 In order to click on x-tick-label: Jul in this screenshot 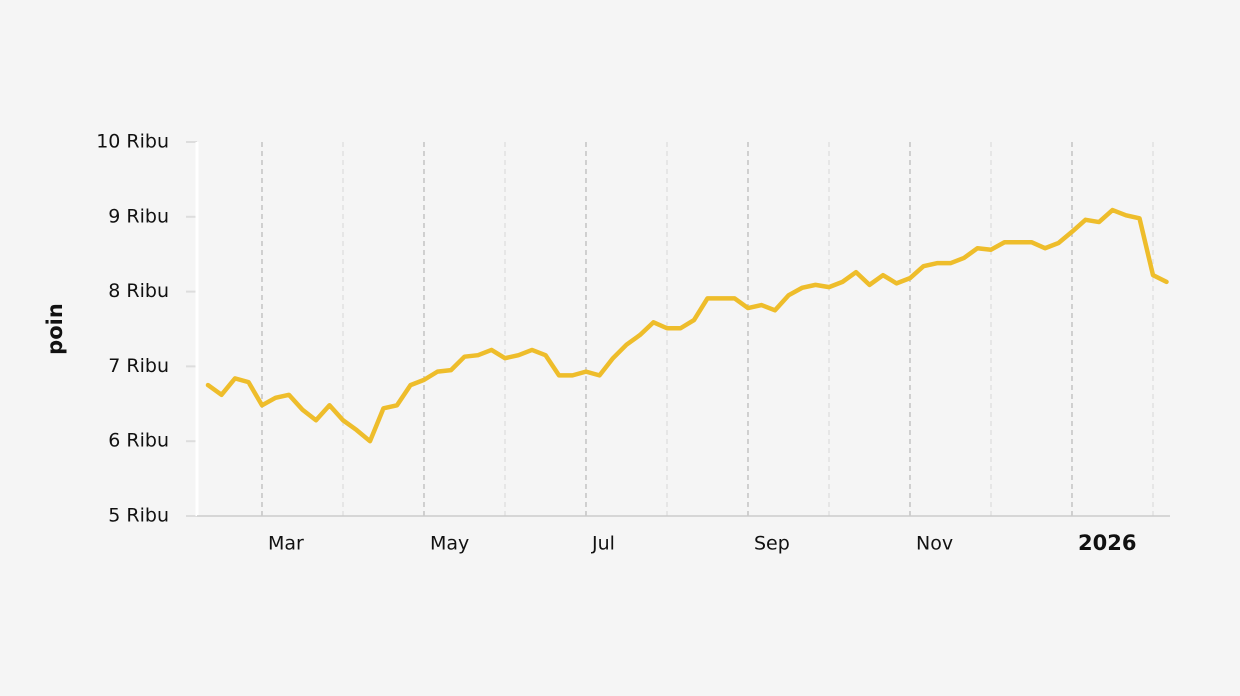, I will do `click(603, 544)`.